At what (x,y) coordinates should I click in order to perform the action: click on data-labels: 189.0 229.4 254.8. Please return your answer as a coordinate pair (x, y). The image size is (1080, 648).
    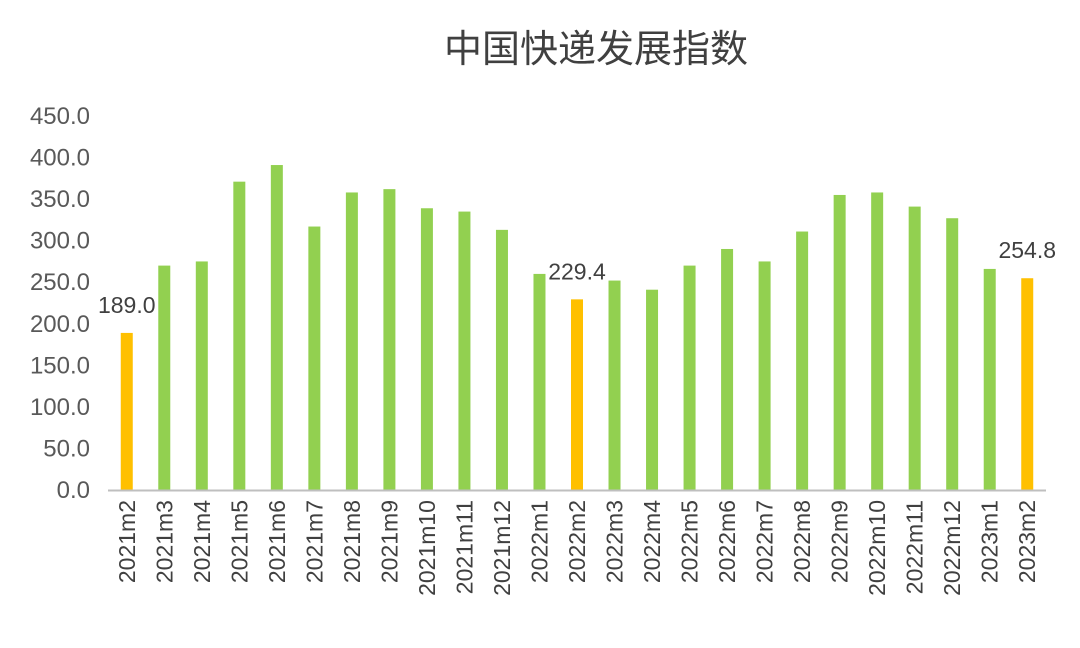
    Looking at the image, I should click on (577, 277).